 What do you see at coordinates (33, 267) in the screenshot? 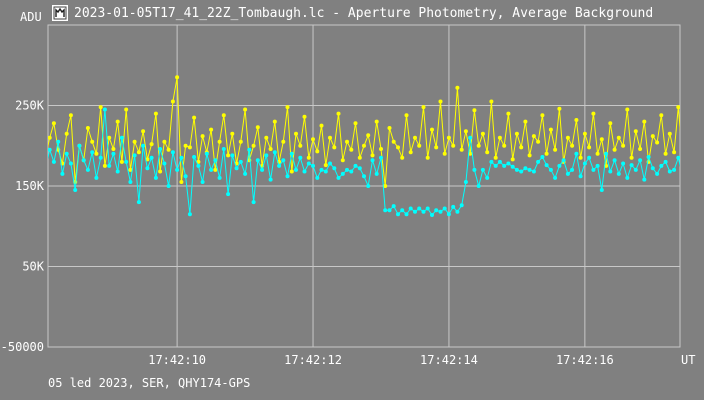
I see `y-tick-label: 50K` at bounding box center [33, 267].